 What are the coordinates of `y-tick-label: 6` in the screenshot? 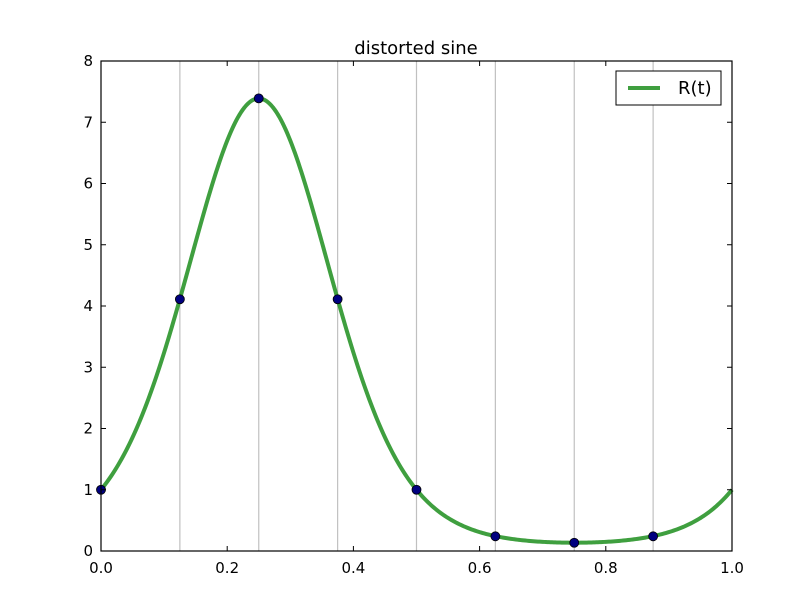 It's located at (88, 184).